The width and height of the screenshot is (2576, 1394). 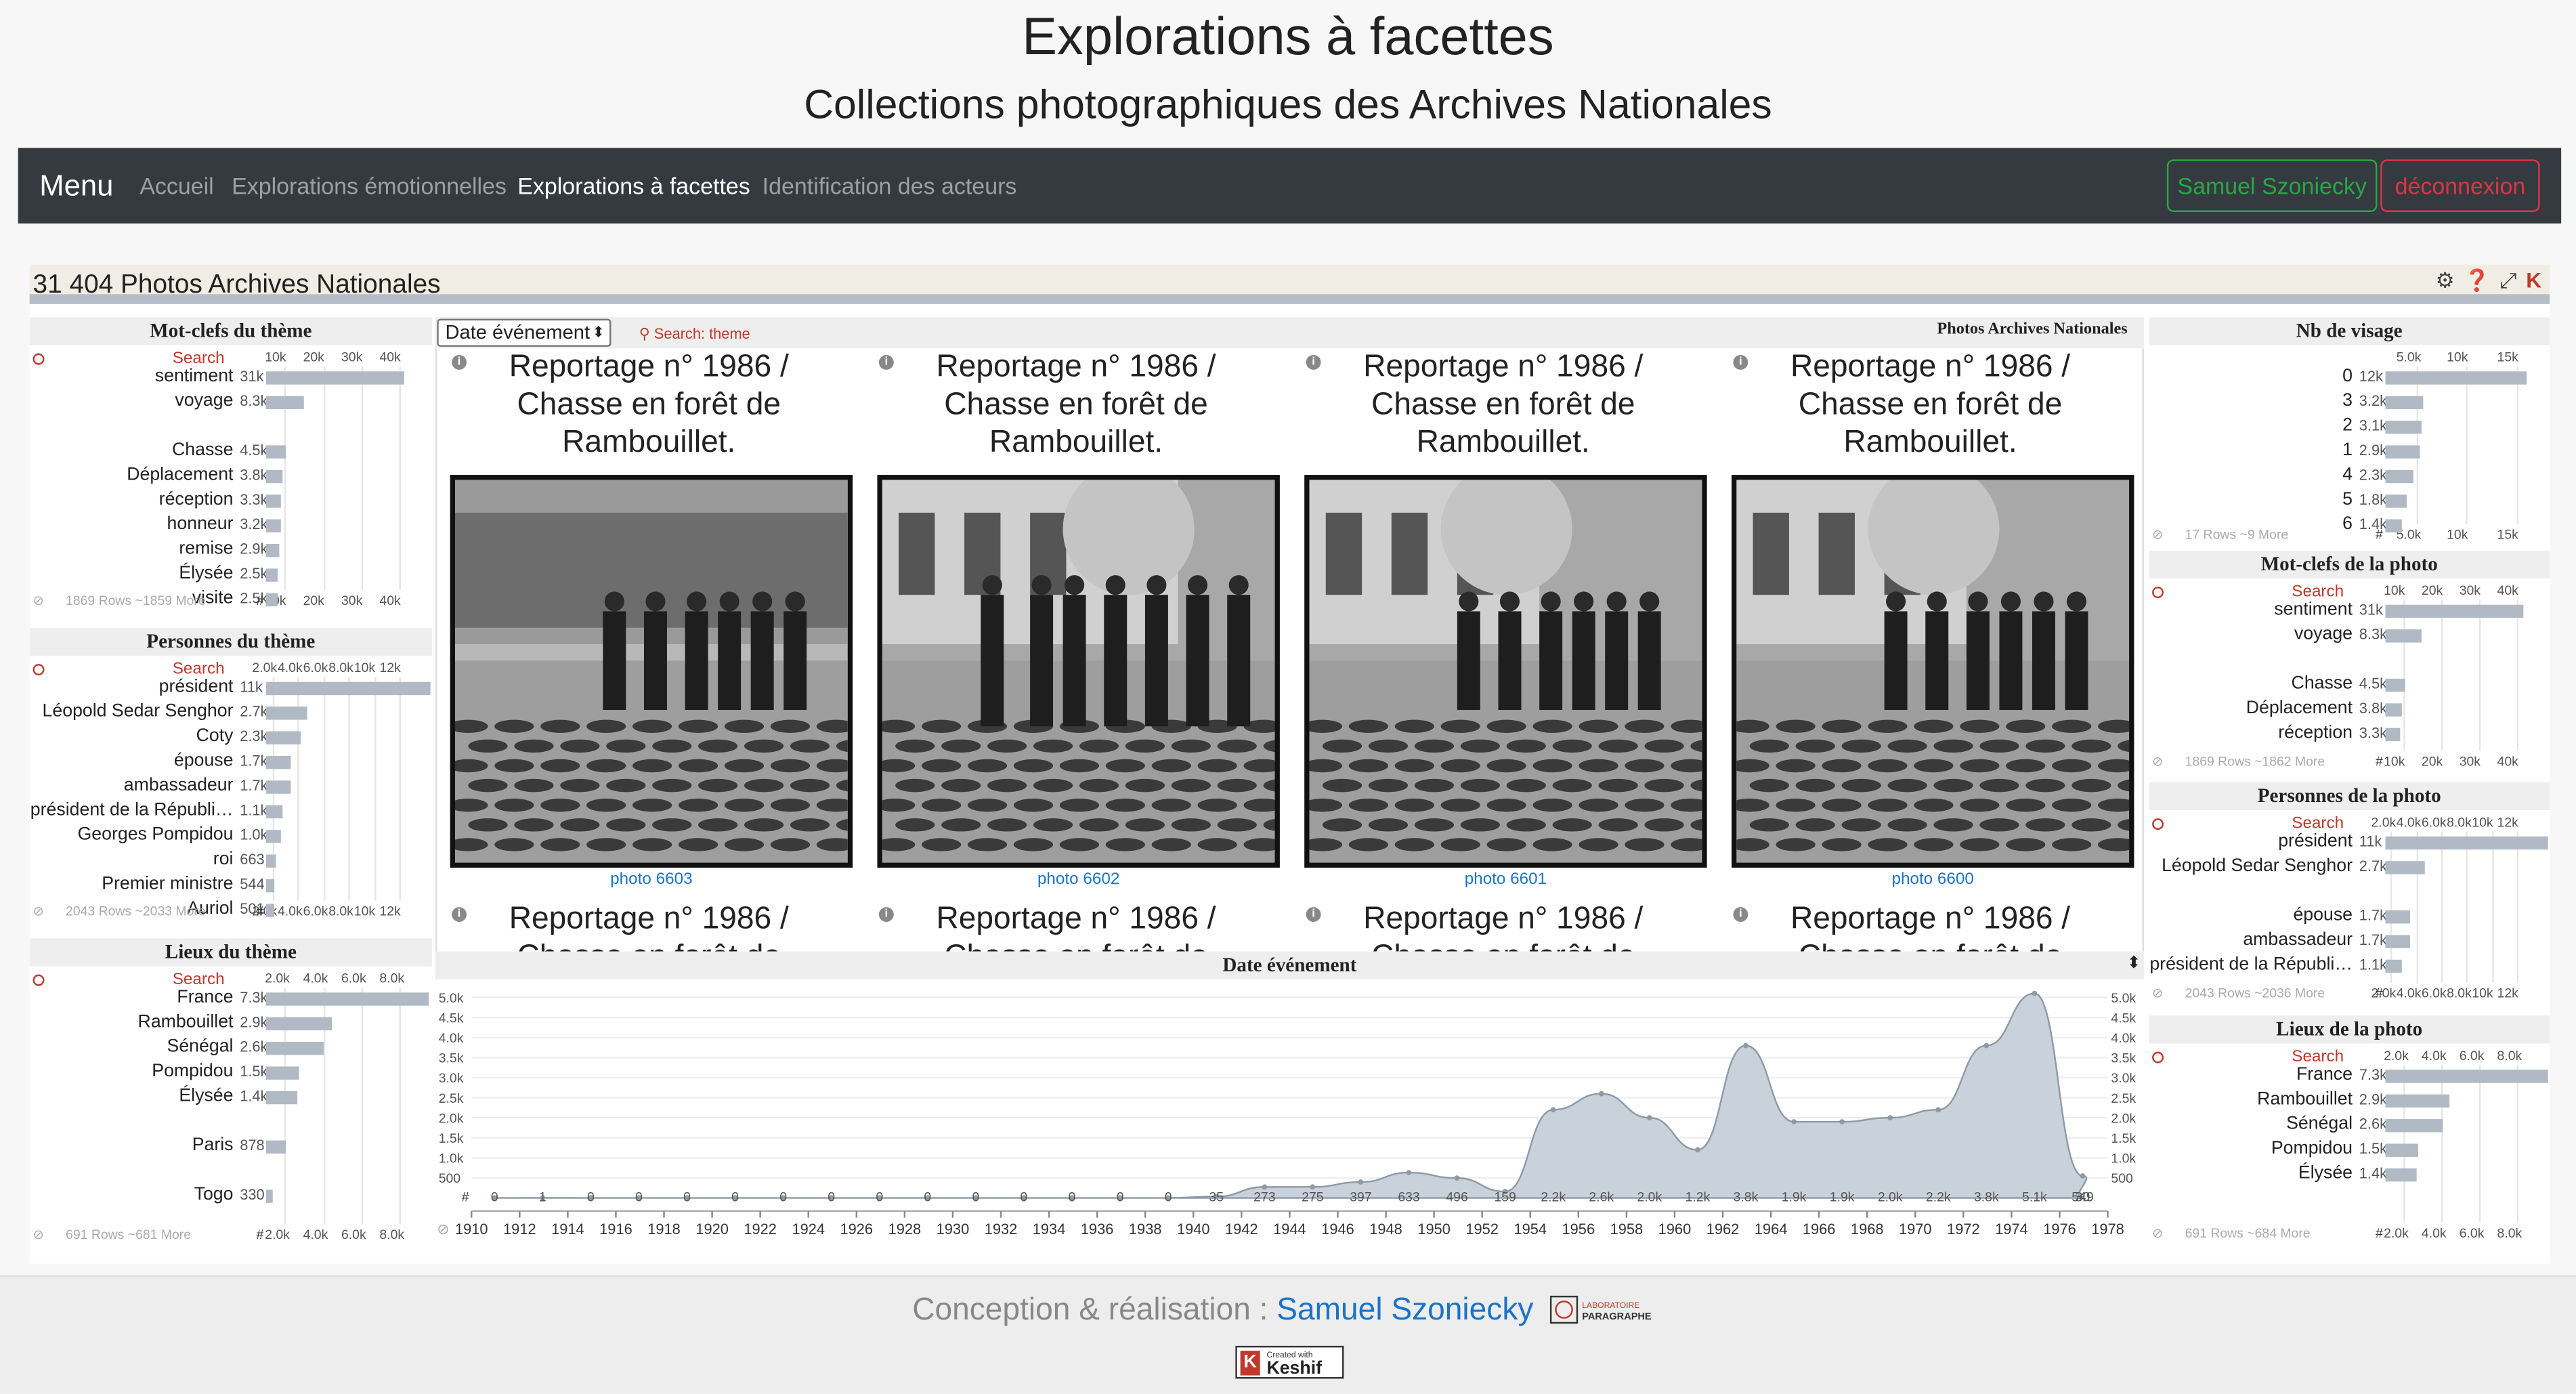 What do you see at coordinates (231, 787) in the screenshot?
I see `facet-row: ambassadeur 1.7k` at bounding box center [231, 787].